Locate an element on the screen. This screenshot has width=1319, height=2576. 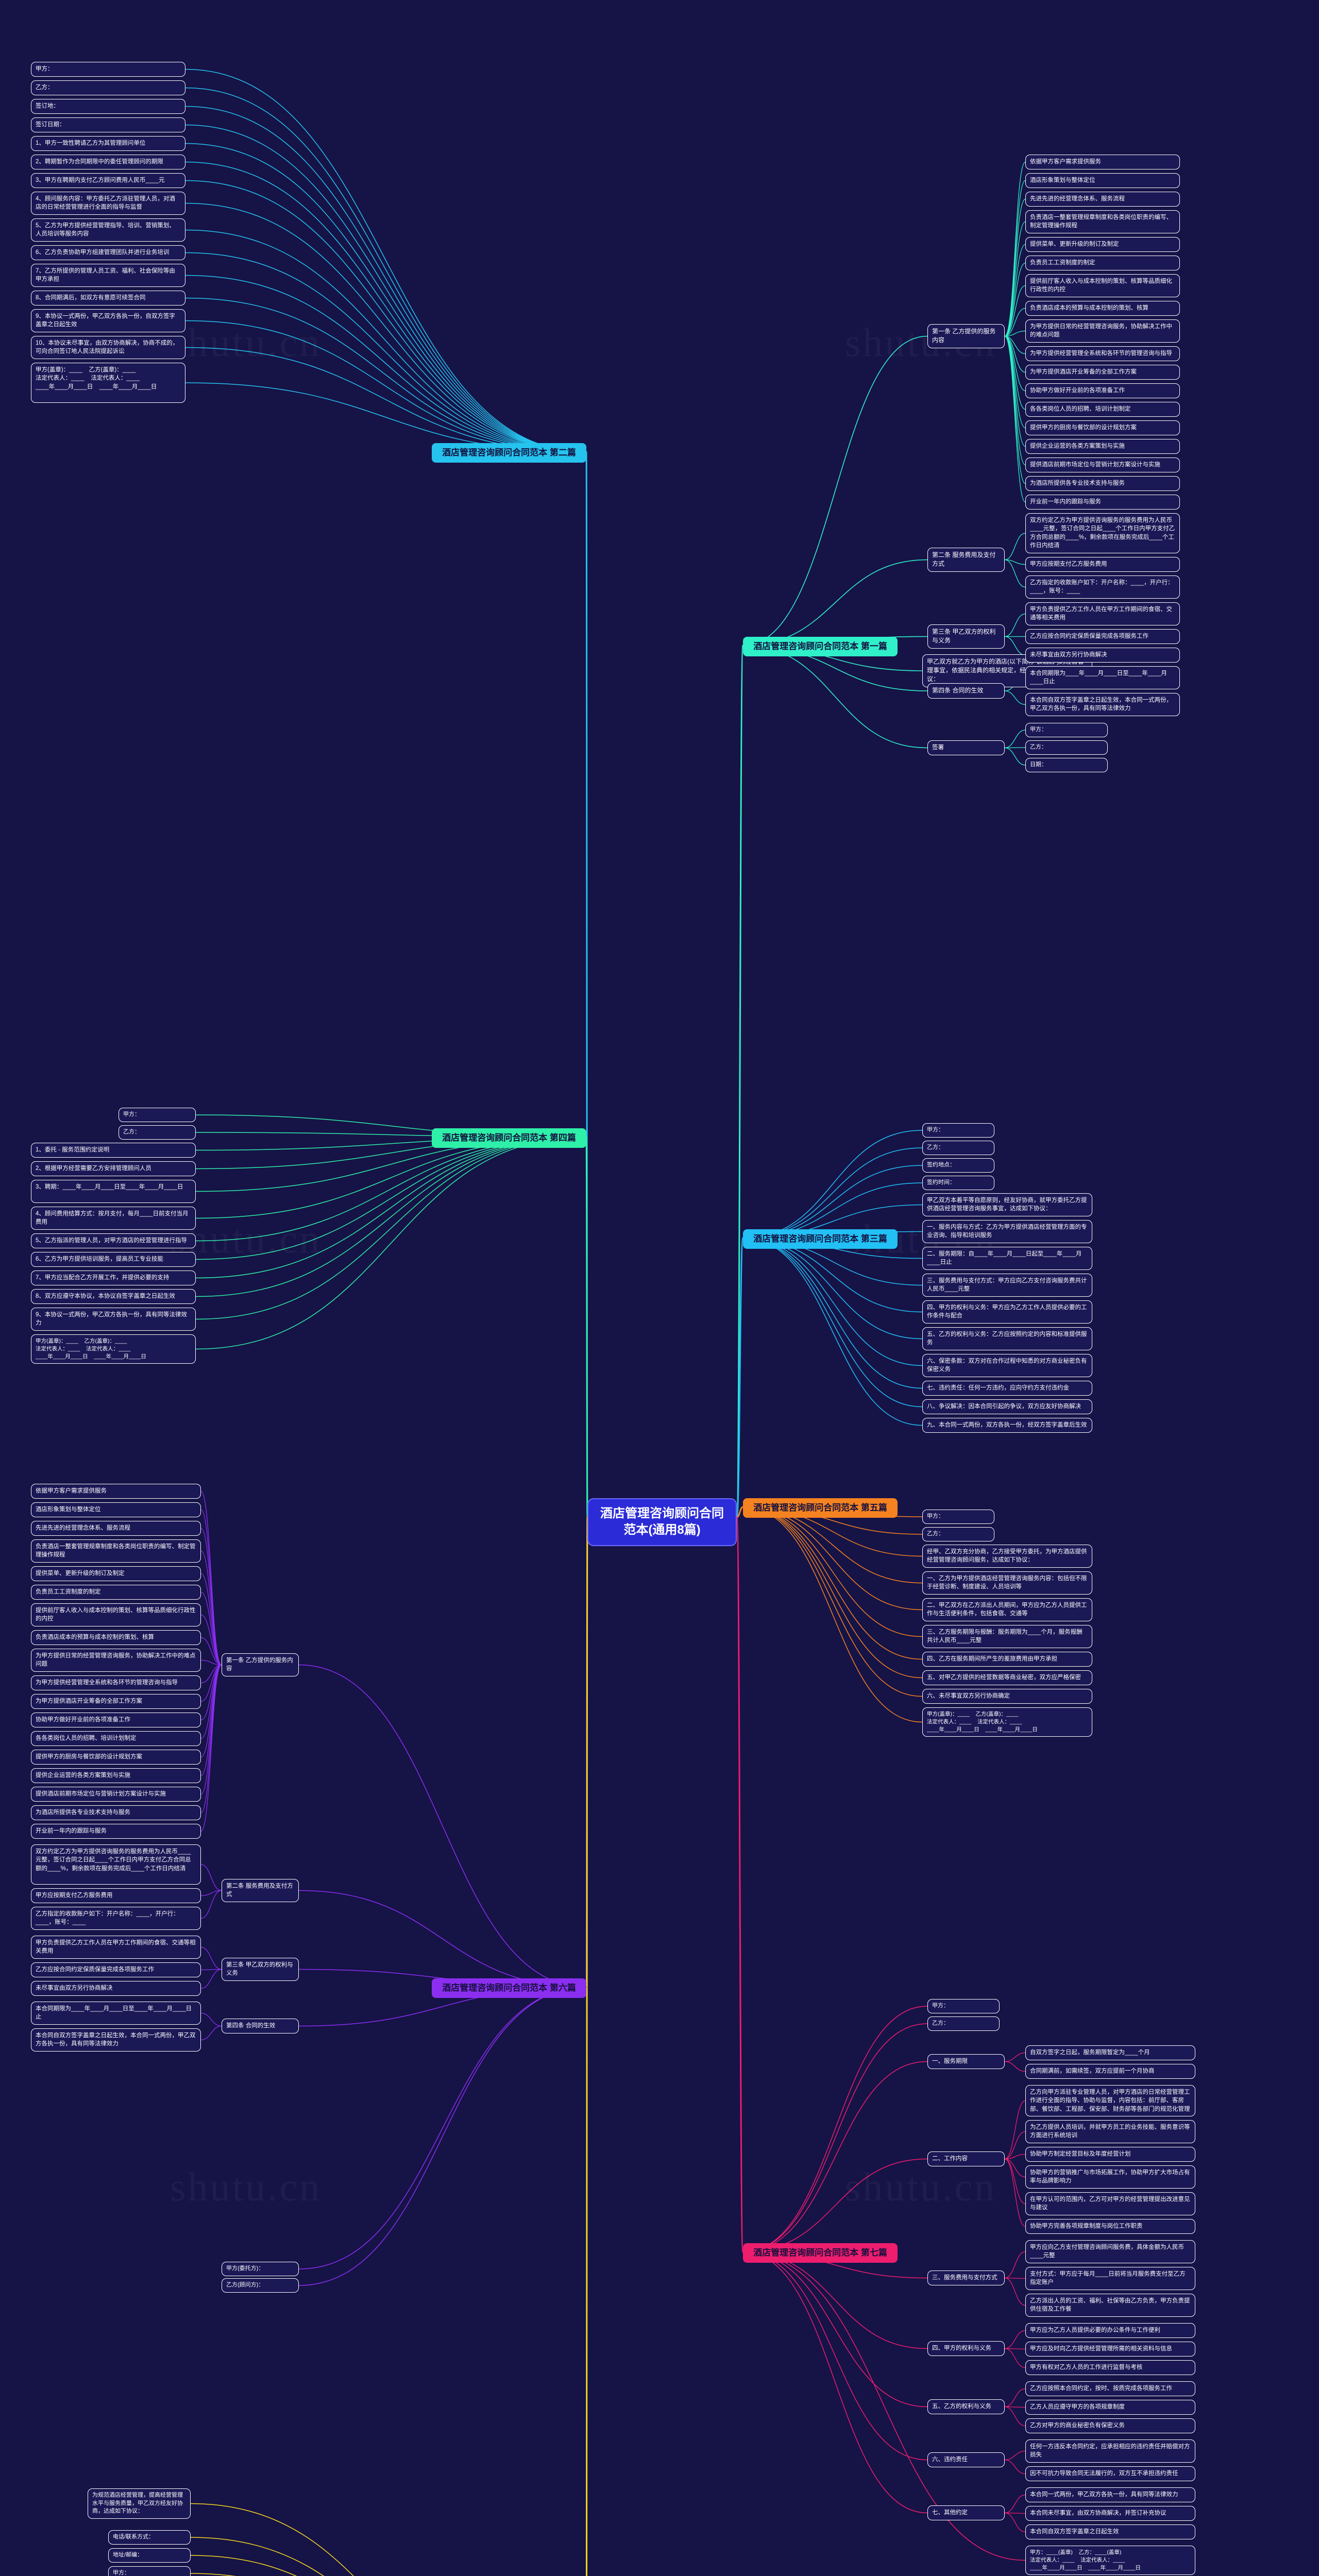
b7-g2-i3: 协助甲方制定经营目标及年度经营计划 is located at coordinates (1110, 2154).